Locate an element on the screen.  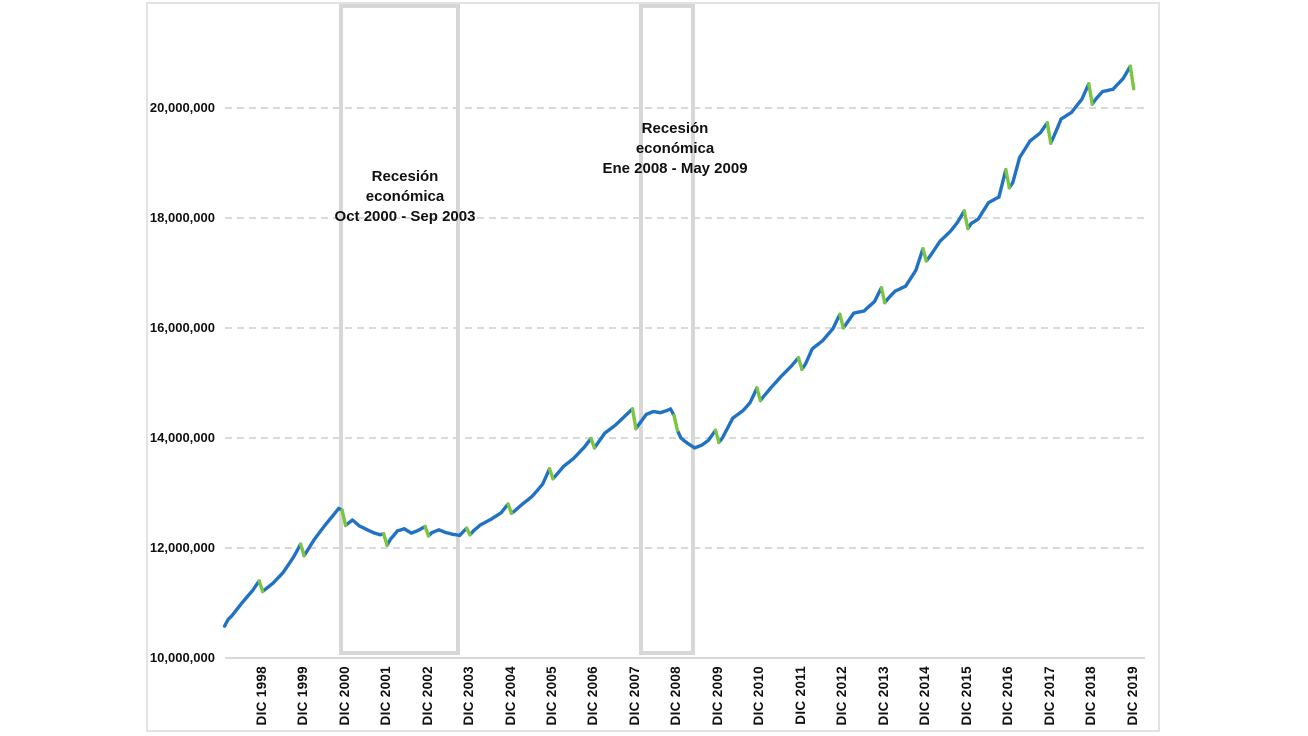
y-axis-tick-label: 16,000,000 is located at coordinates (182, 327).